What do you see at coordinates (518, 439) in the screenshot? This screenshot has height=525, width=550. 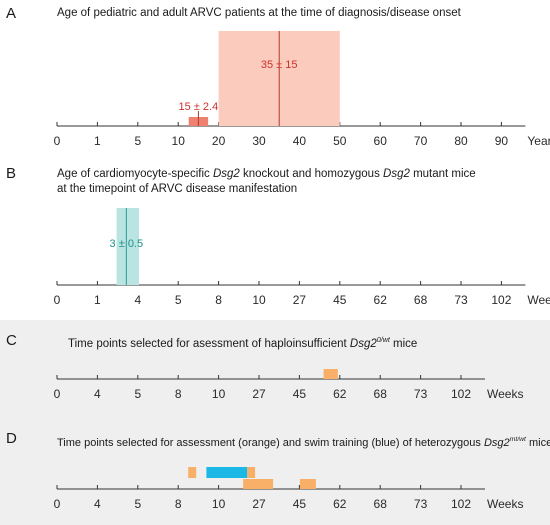 I see `panel-d-title-text: mt/wt` at bounding box center [518, 439].